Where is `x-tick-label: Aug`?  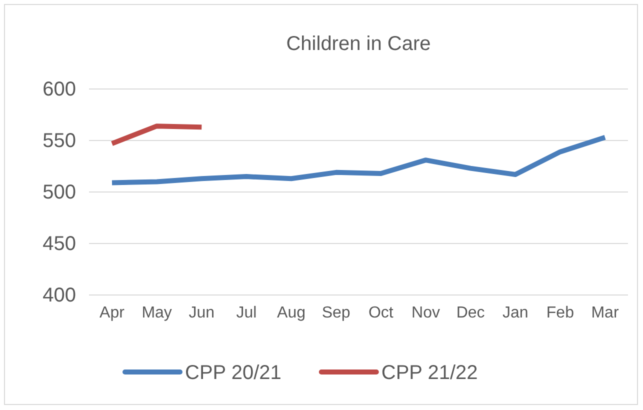
x-tick-label: Aug is located at coordinates (291, 313).